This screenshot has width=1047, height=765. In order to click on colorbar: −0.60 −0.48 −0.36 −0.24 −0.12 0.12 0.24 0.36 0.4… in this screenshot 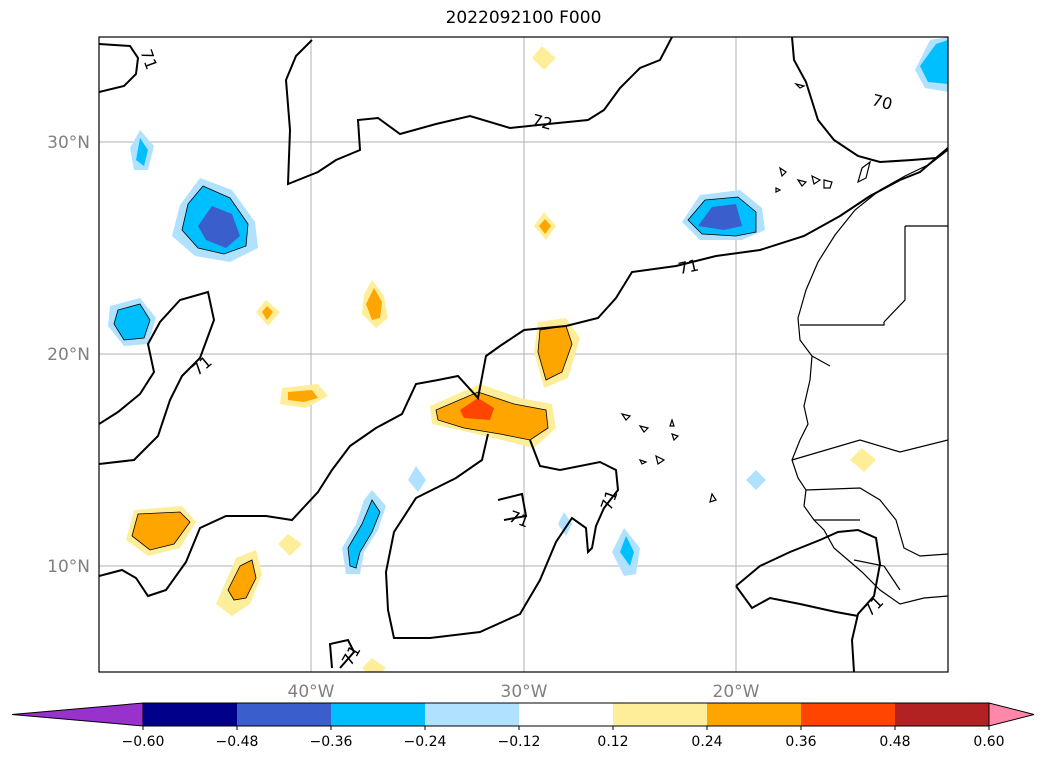, I will do `click(523, 726)`.